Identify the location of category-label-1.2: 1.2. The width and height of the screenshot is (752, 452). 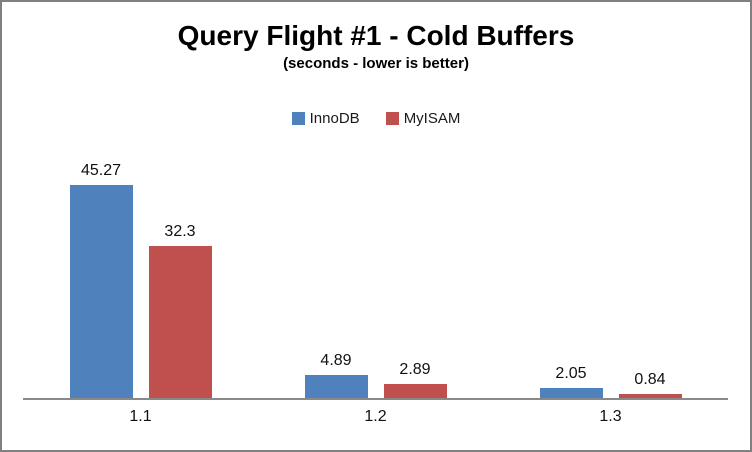
(375, 416).